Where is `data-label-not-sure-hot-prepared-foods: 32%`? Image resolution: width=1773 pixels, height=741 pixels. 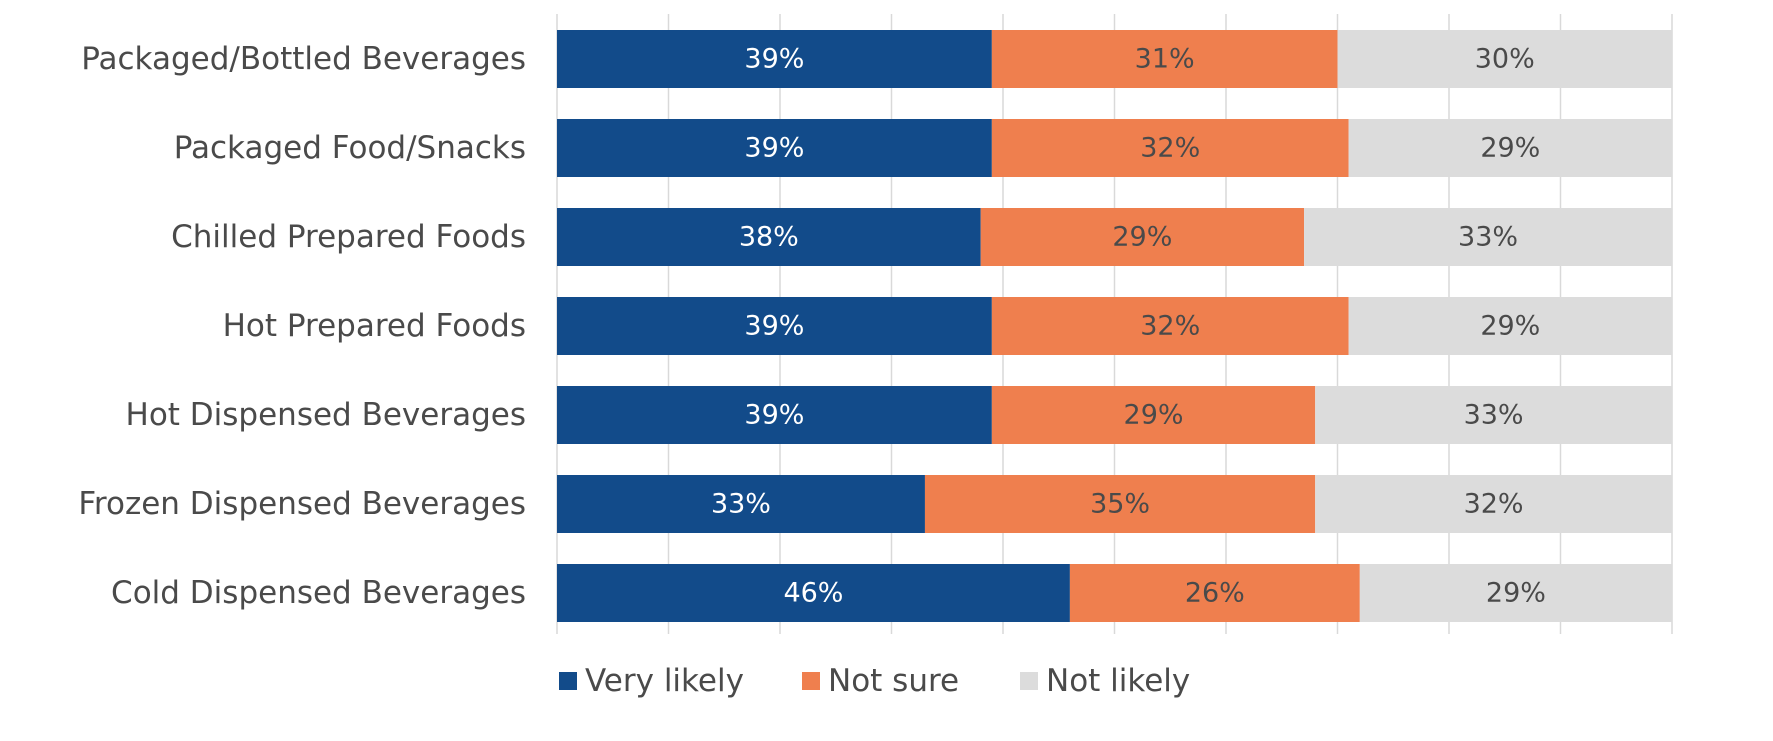 data-label-not-sure-hot-prepared-foods: 32% is located at coordinates (1170, 326).